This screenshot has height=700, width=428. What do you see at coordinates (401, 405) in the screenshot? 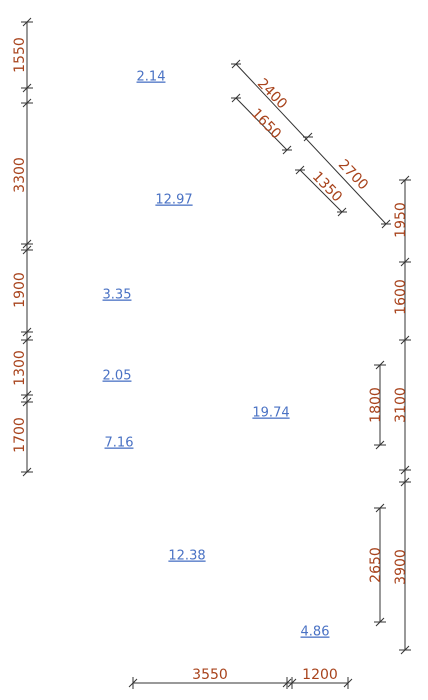
I see `dimension-label: 3100` at bounding box center [401, 405].